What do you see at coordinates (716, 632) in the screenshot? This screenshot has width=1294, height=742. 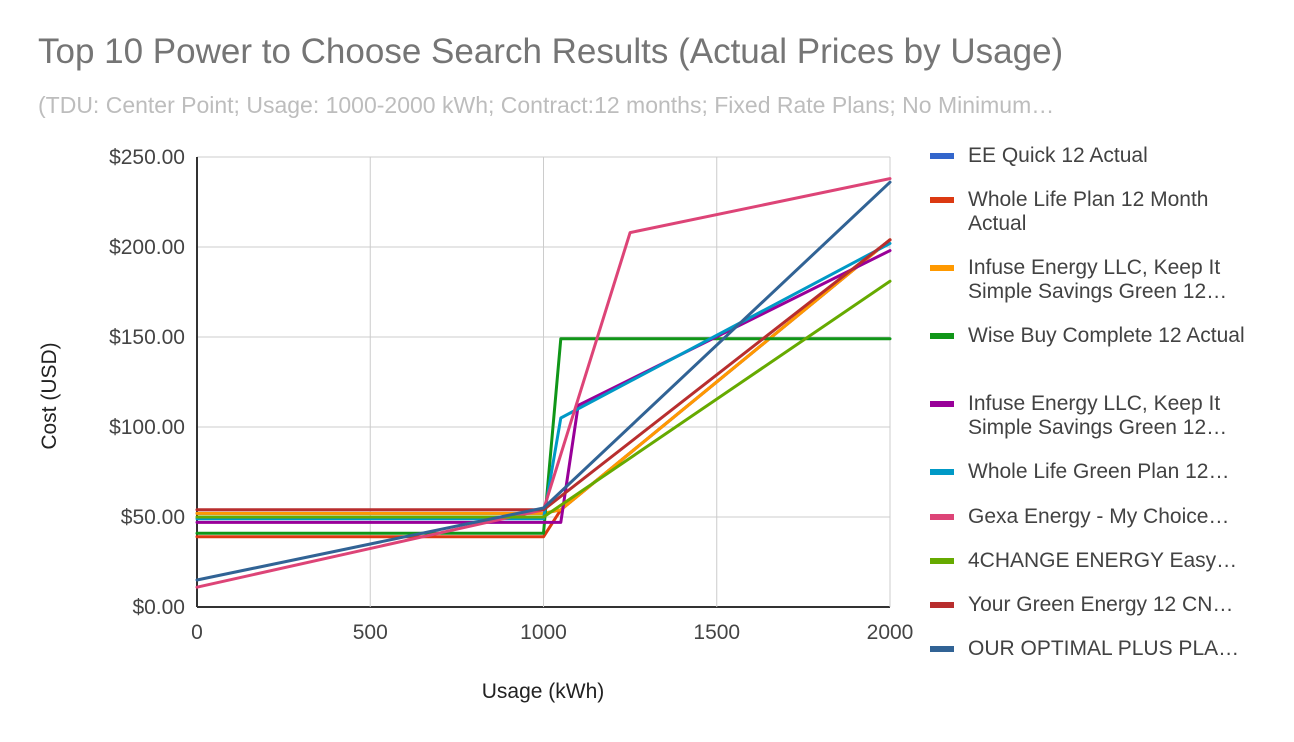 I see `x-tick-label: 1500` at bounding box center [716, 632].